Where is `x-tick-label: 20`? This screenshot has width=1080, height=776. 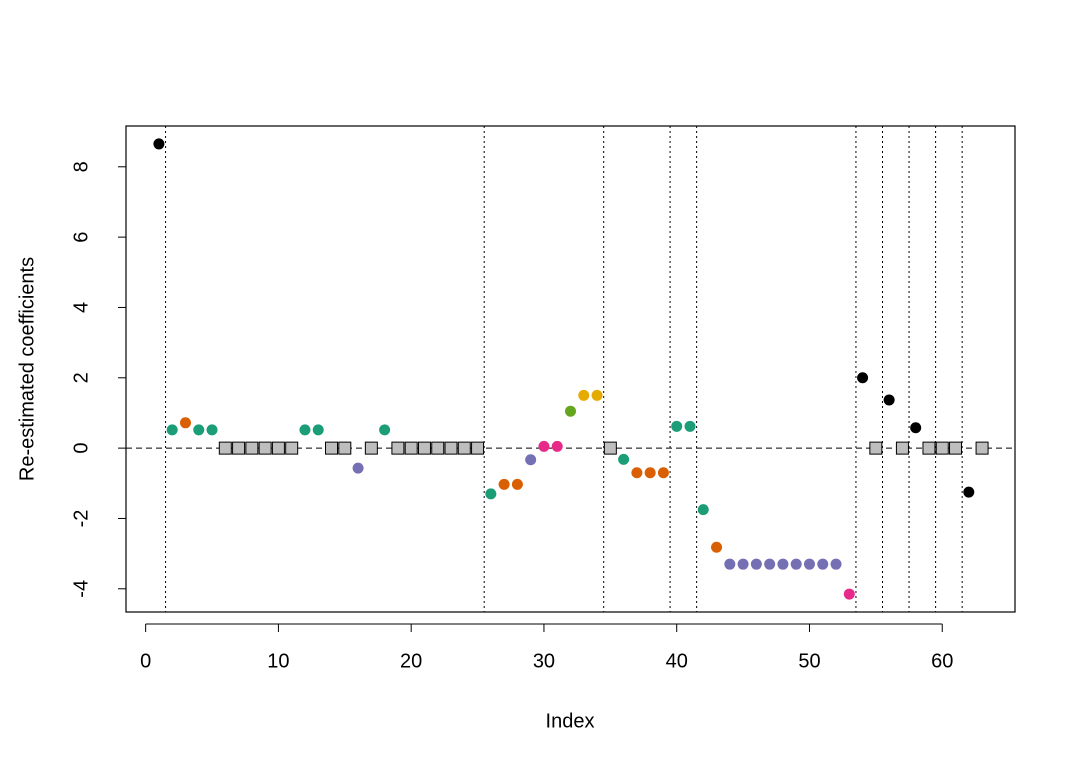
x-tick-label: 20 is located at coordinates (411, 661).